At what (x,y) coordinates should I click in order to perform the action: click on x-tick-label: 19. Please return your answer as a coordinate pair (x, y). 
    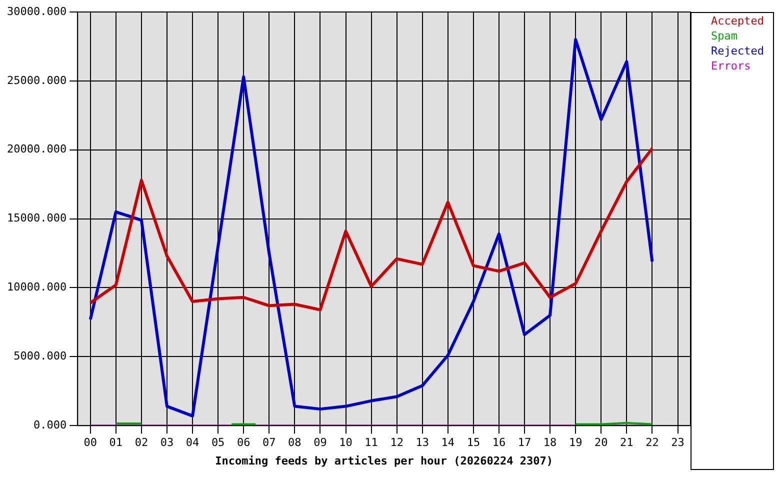
    Looking at the image, I should click on (575, 443).